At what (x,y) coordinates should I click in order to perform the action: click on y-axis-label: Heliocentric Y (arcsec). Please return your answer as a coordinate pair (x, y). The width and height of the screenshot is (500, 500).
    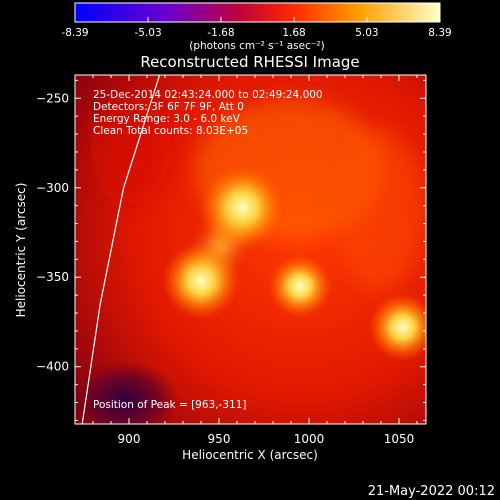
    Looking at the image, I should click on (21, 250).